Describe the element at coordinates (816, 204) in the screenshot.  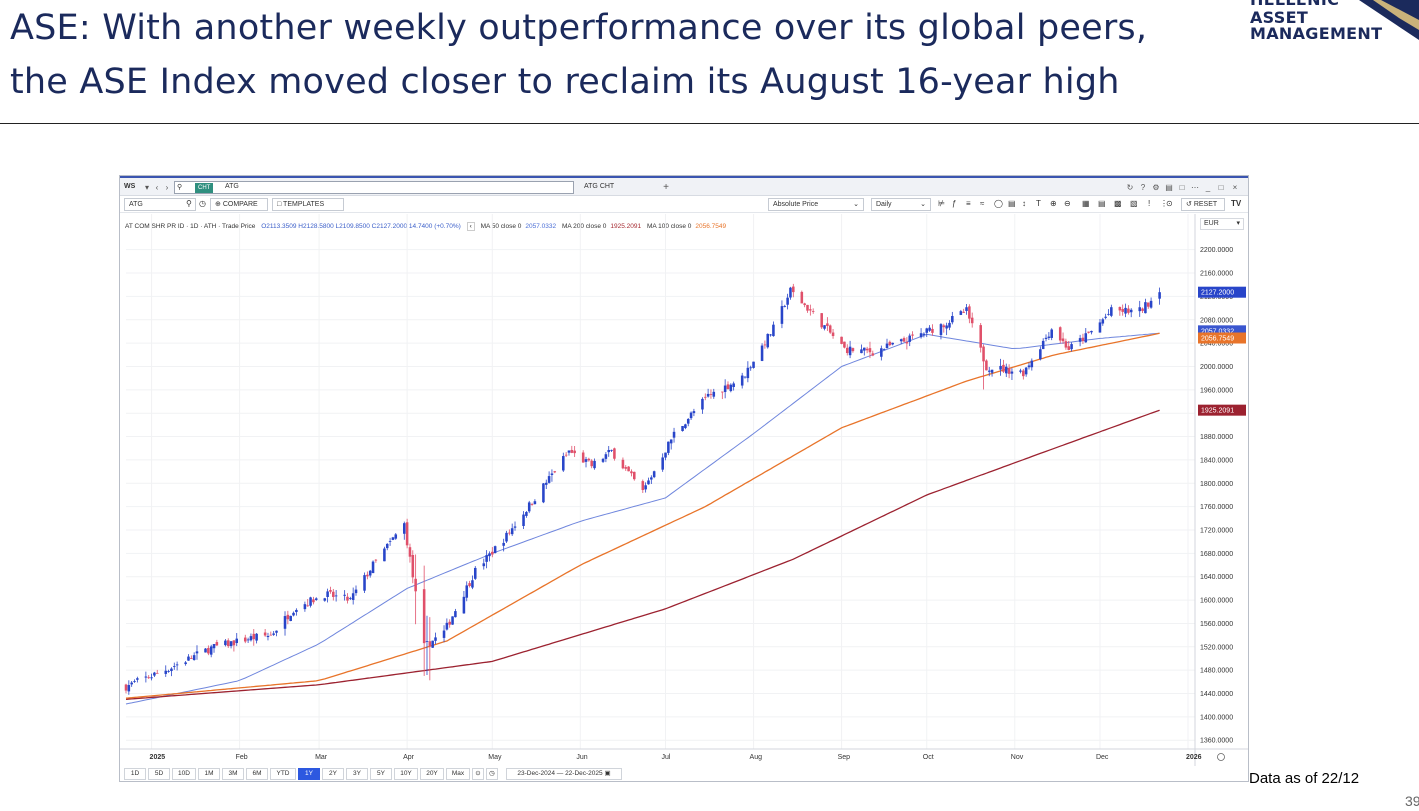
I see `price-type-select: Absolute Price ⌄` at that location.